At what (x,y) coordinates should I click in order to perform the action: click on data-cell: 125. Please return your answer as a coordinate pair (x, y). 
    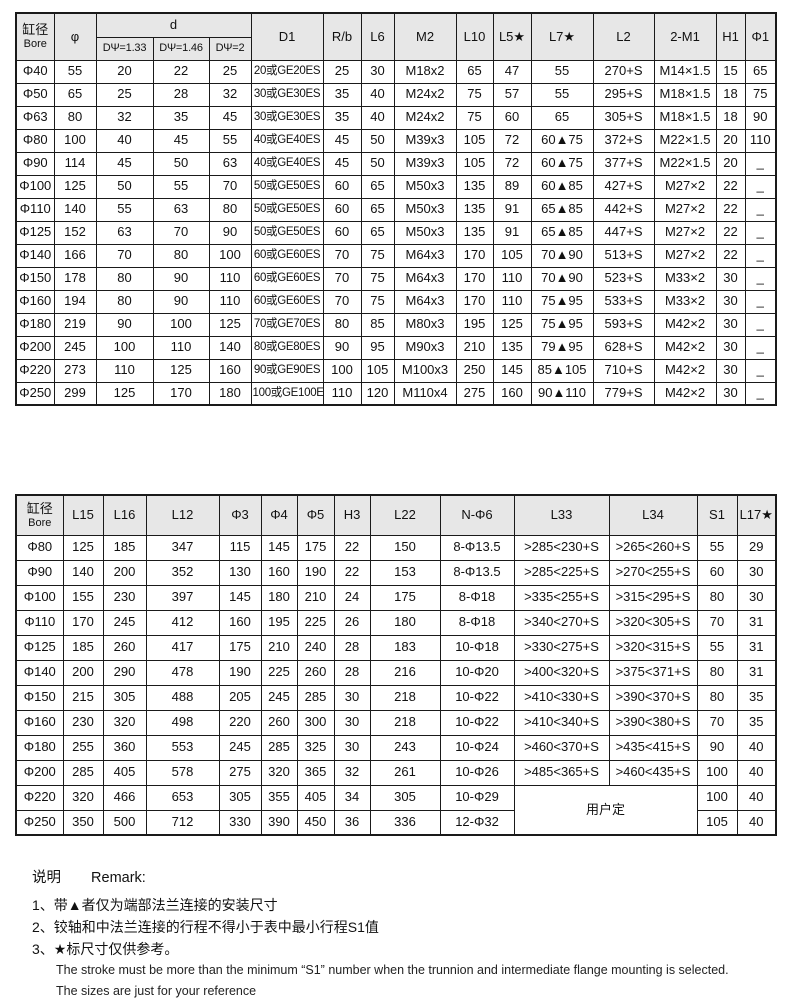
    Looking at the image, I should click on (230, 324).